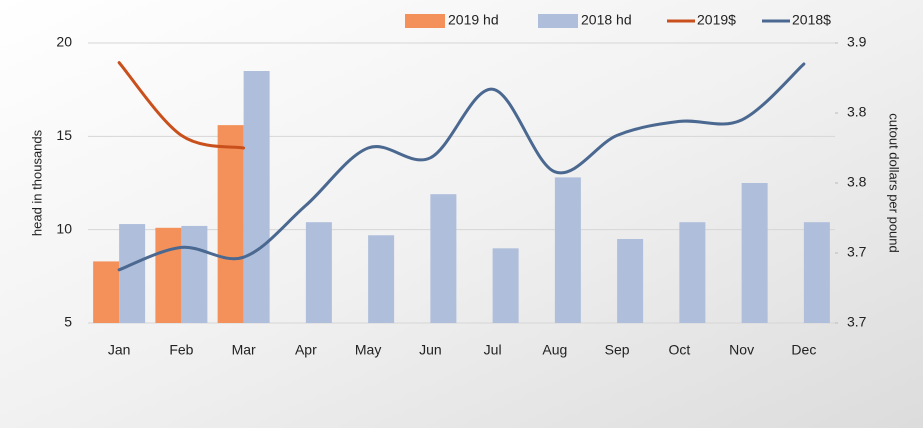 The height and width of the screenshot is (428, 923). Describe the element at coordinates (803, 350) in the screenshot. I see `x-tick-label: Dec` at that location.